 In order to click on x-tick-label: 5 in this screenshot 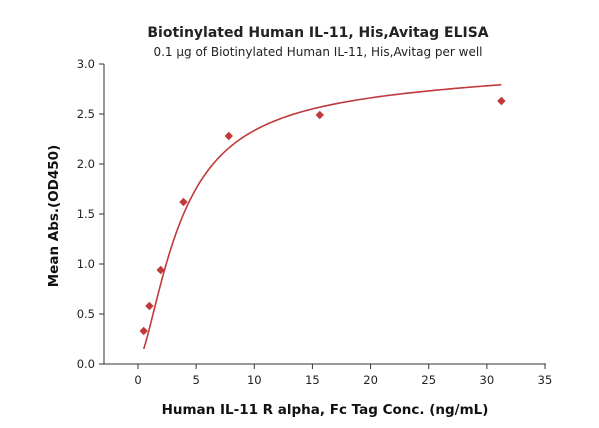, I will do `click(195, 380)`.